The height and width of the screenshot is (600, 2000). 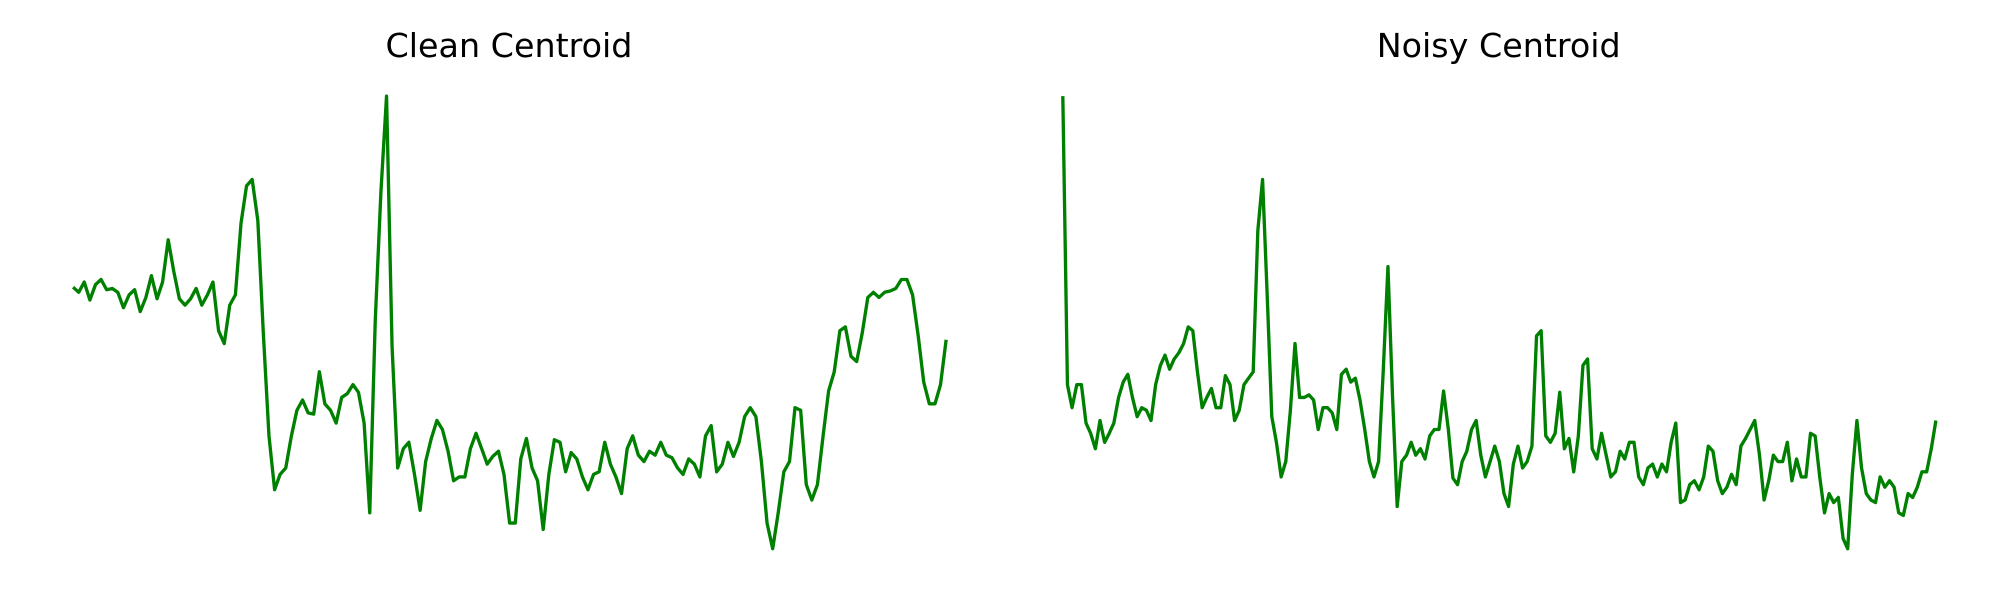 What do you see at coordinates (509, 45) in the screenshot?
I see `chart-title: Clean Centroid` at bounding box center [509, 45].